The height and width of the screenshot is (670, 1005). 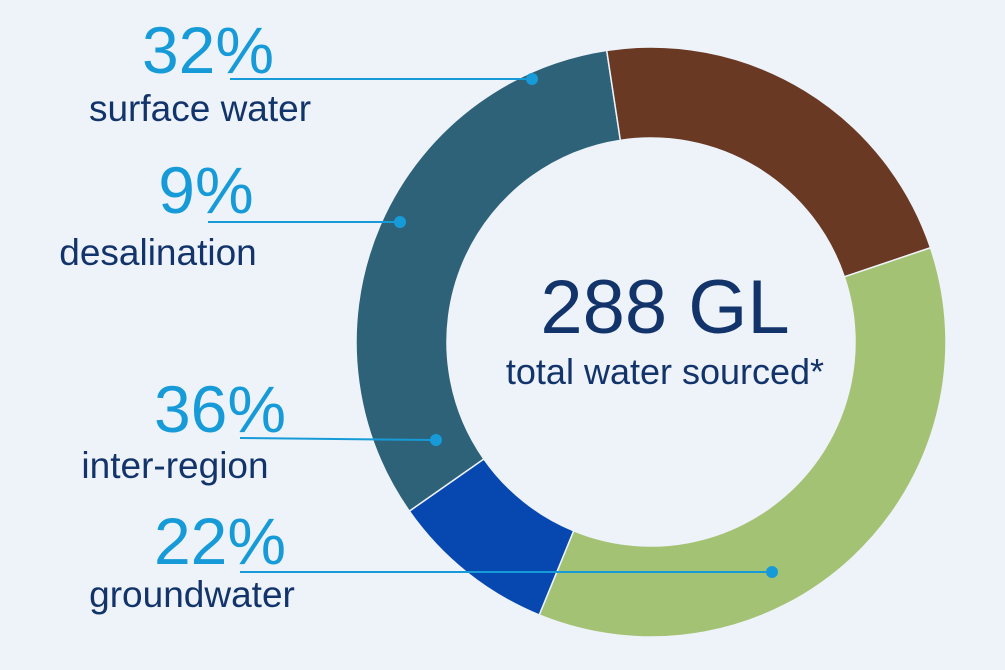 What do you see at coordinates (400, 222) in the screenshot?
I see `leader-dot-desalination` at bounding box center [400, 222].